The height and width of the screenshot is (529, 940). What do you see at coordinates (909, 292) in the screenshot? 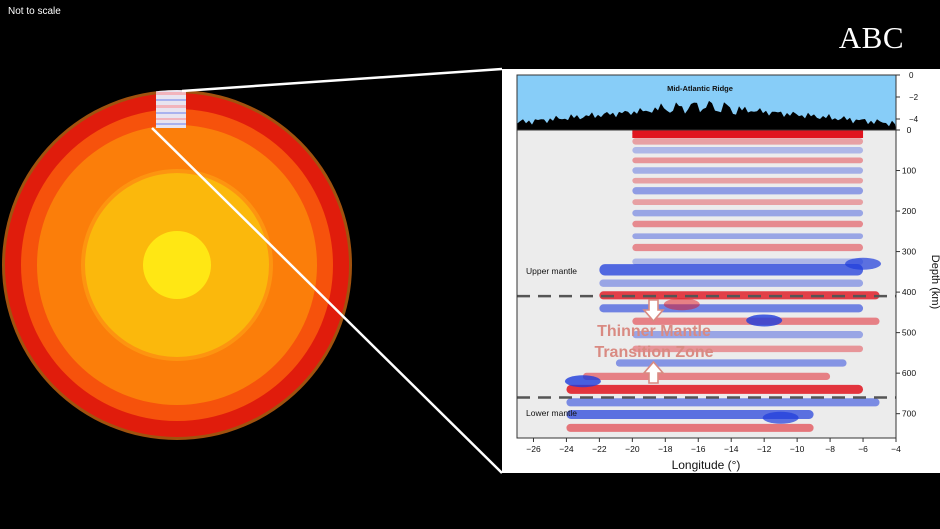
I see `depth-tick-label: 400` at bounding box center [909, 292].